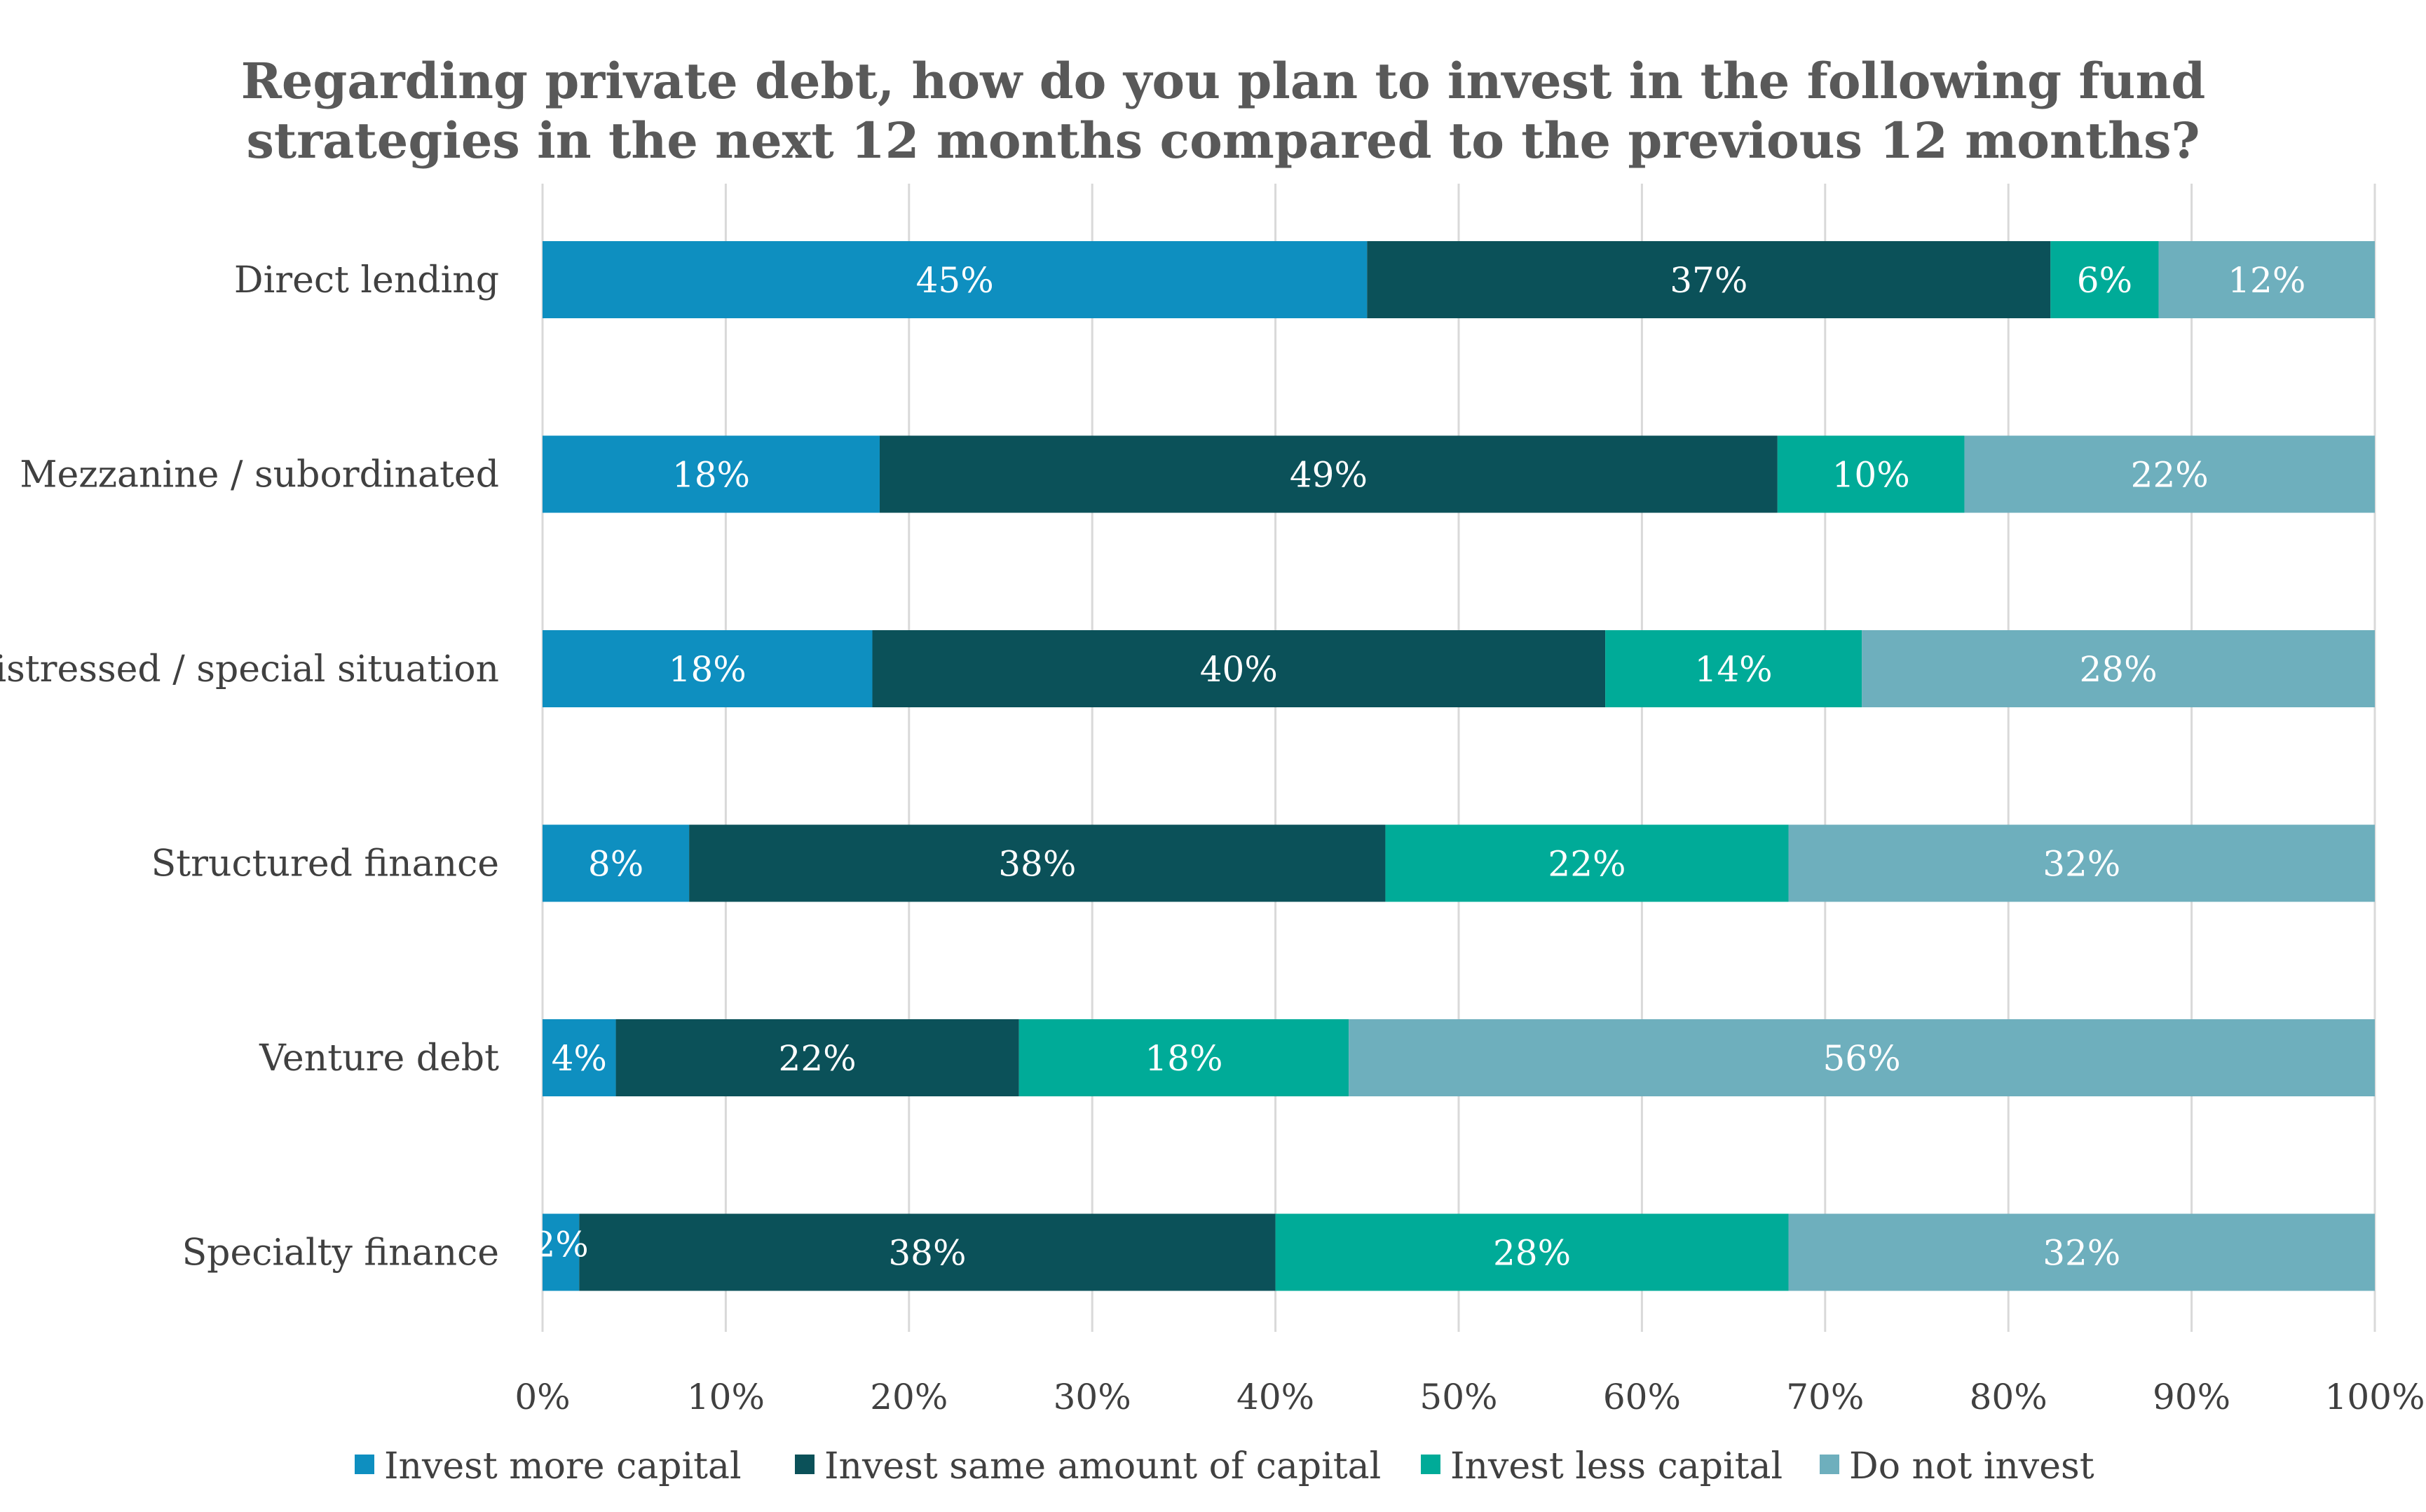 Image resolution: width=2426 pixels, height=1512 pixels. I want to click on category-label: Distressed / special situation, so click(249, 669).